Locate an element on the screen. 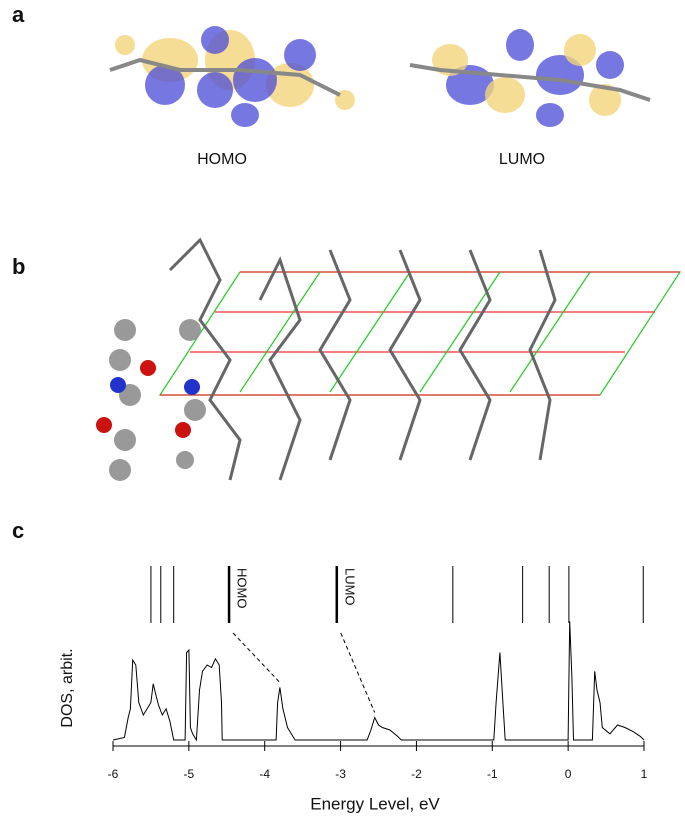 Image resolution: width=685 pixels, height=835 pixels. panel-label: c is located at coordinates (18, 530).